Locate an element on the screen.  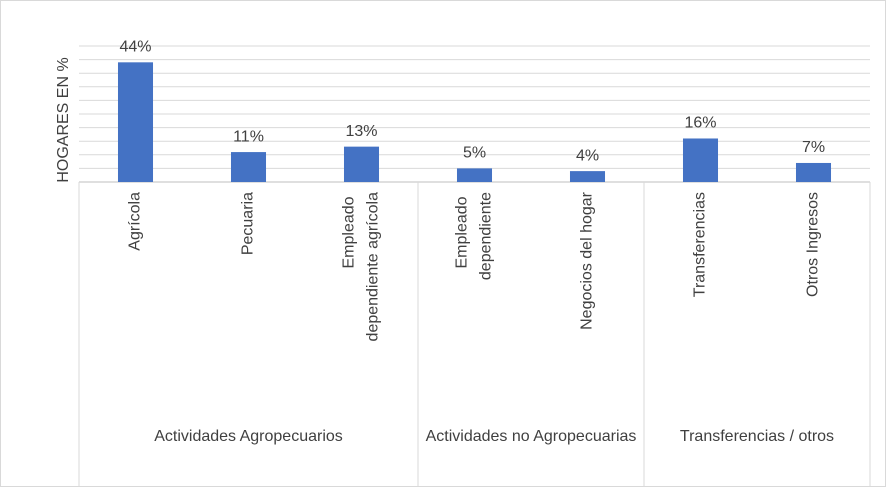
x-tick-label: Pecuaria is located at coordinates (248, 223).